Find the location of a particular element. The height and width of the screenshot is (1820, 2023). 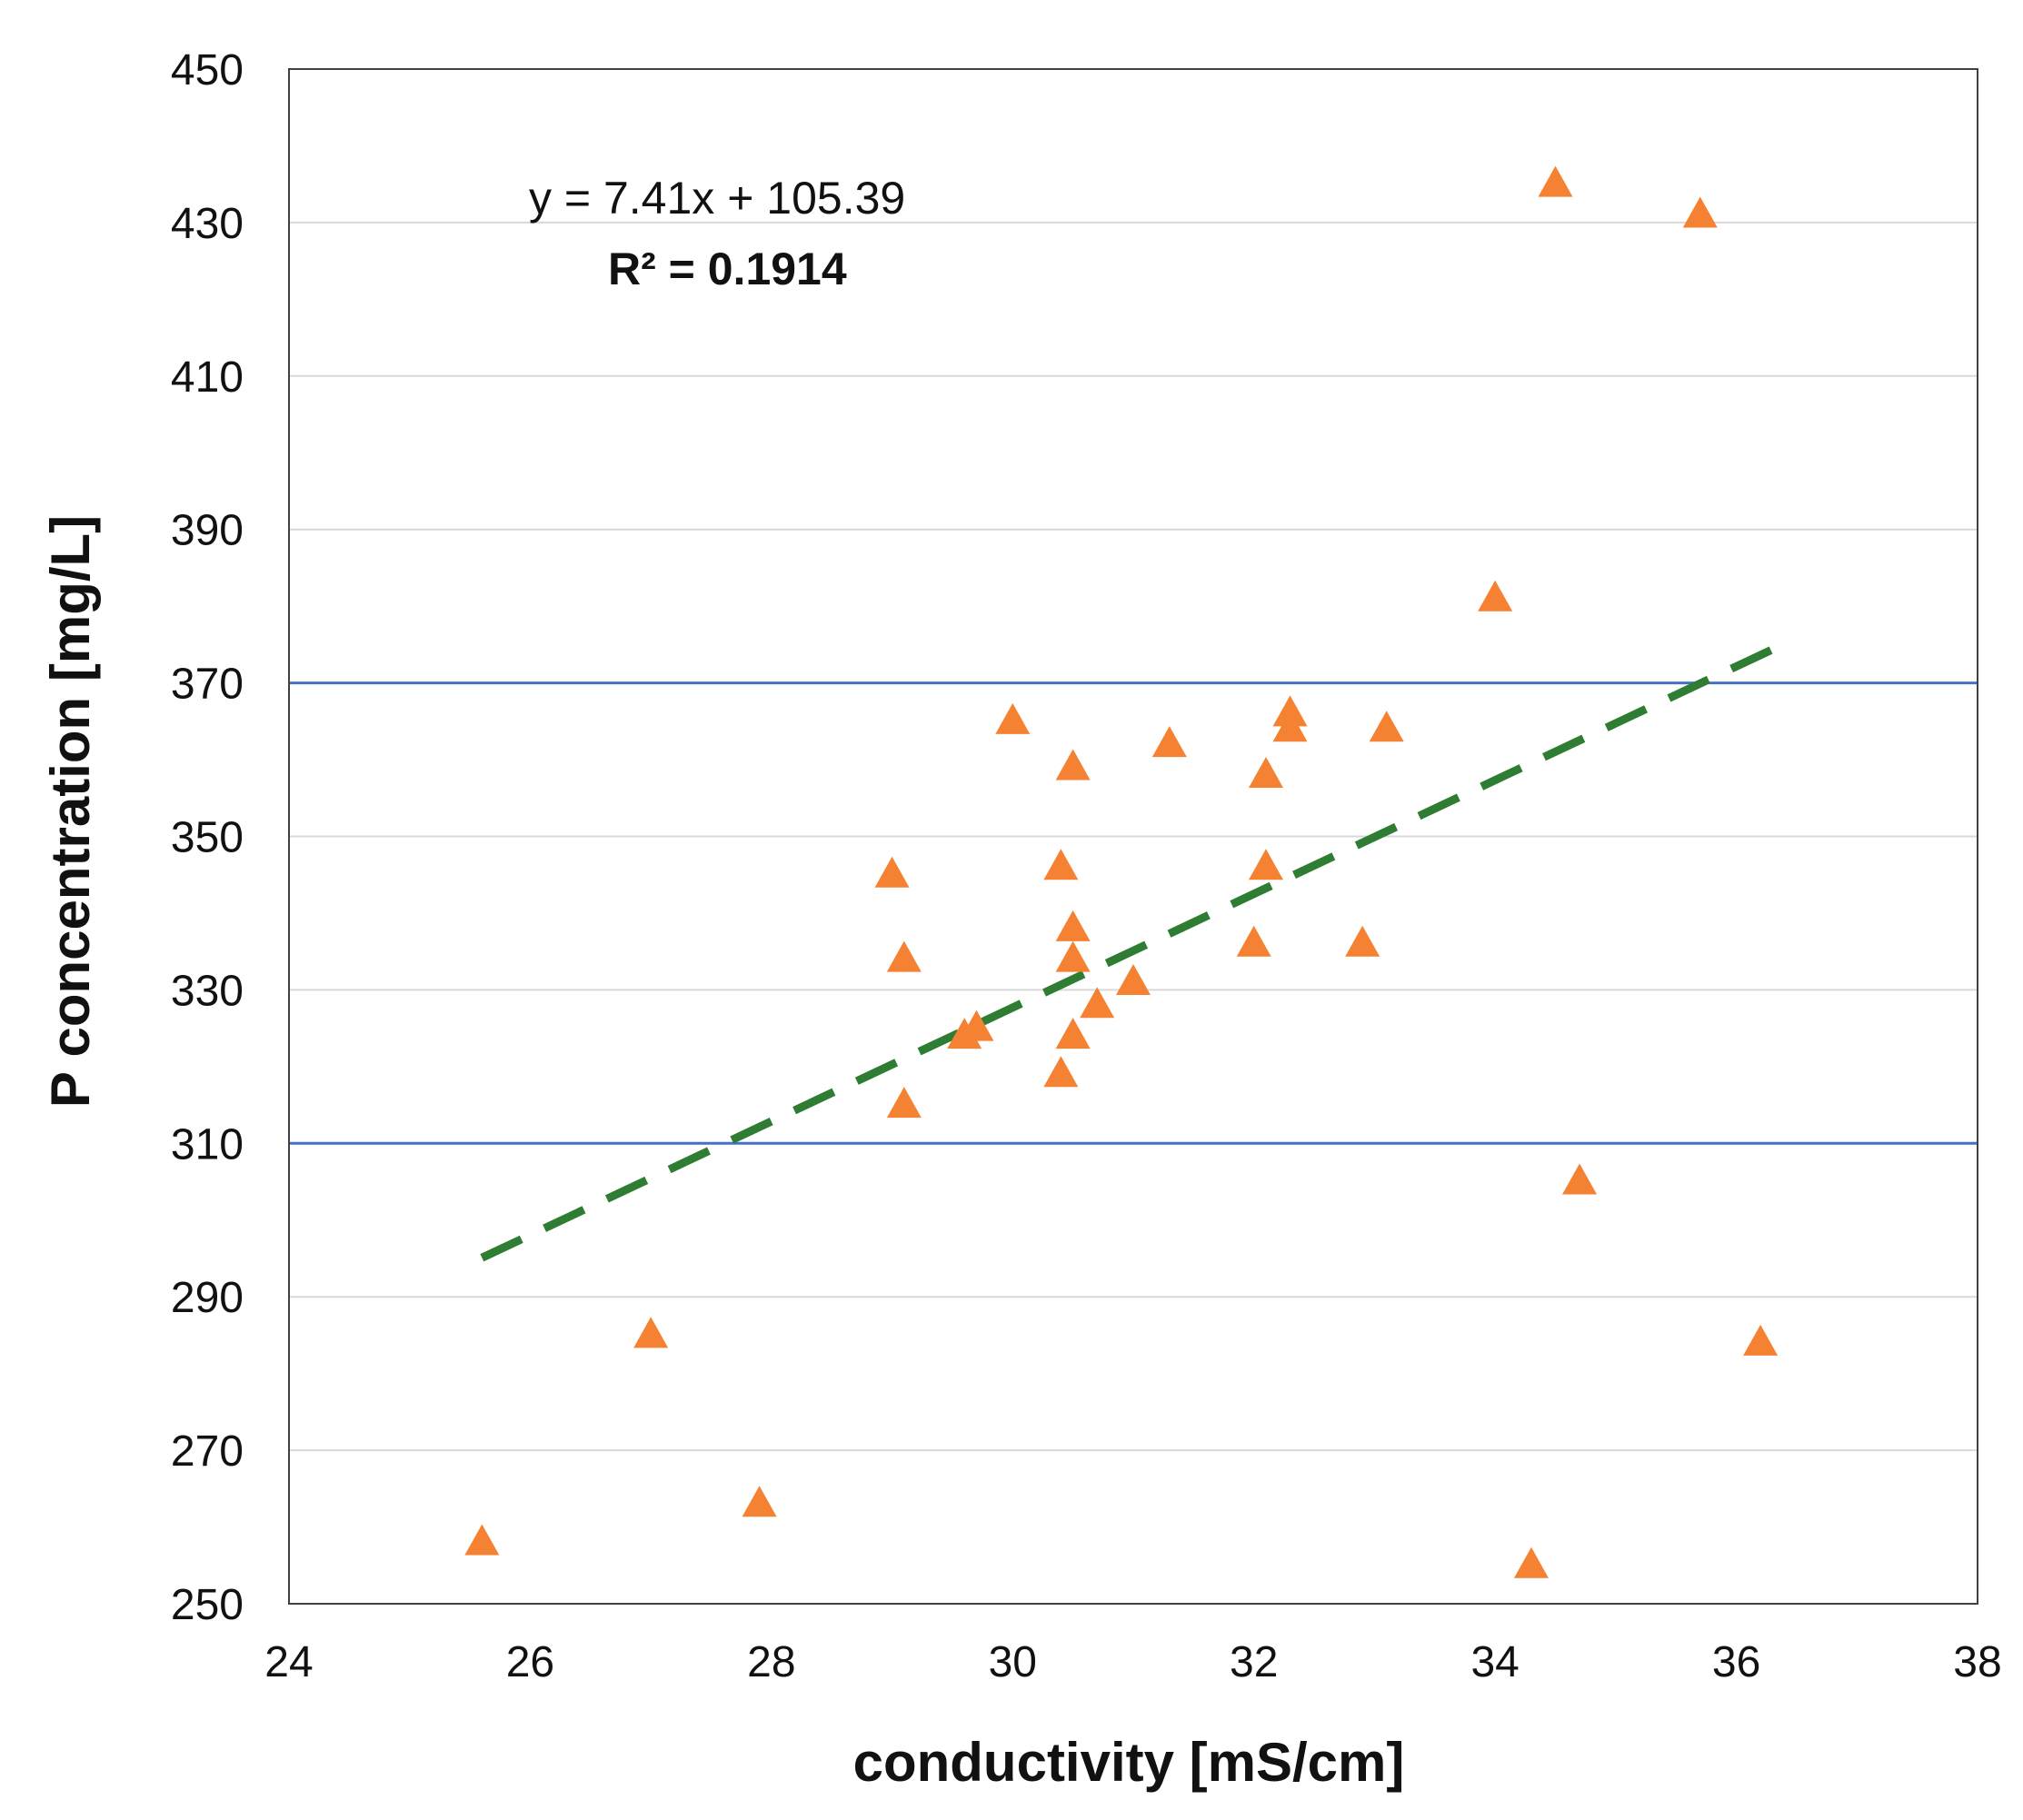

x-tick-label-24: 24 is located at coordinates (288, 1662).